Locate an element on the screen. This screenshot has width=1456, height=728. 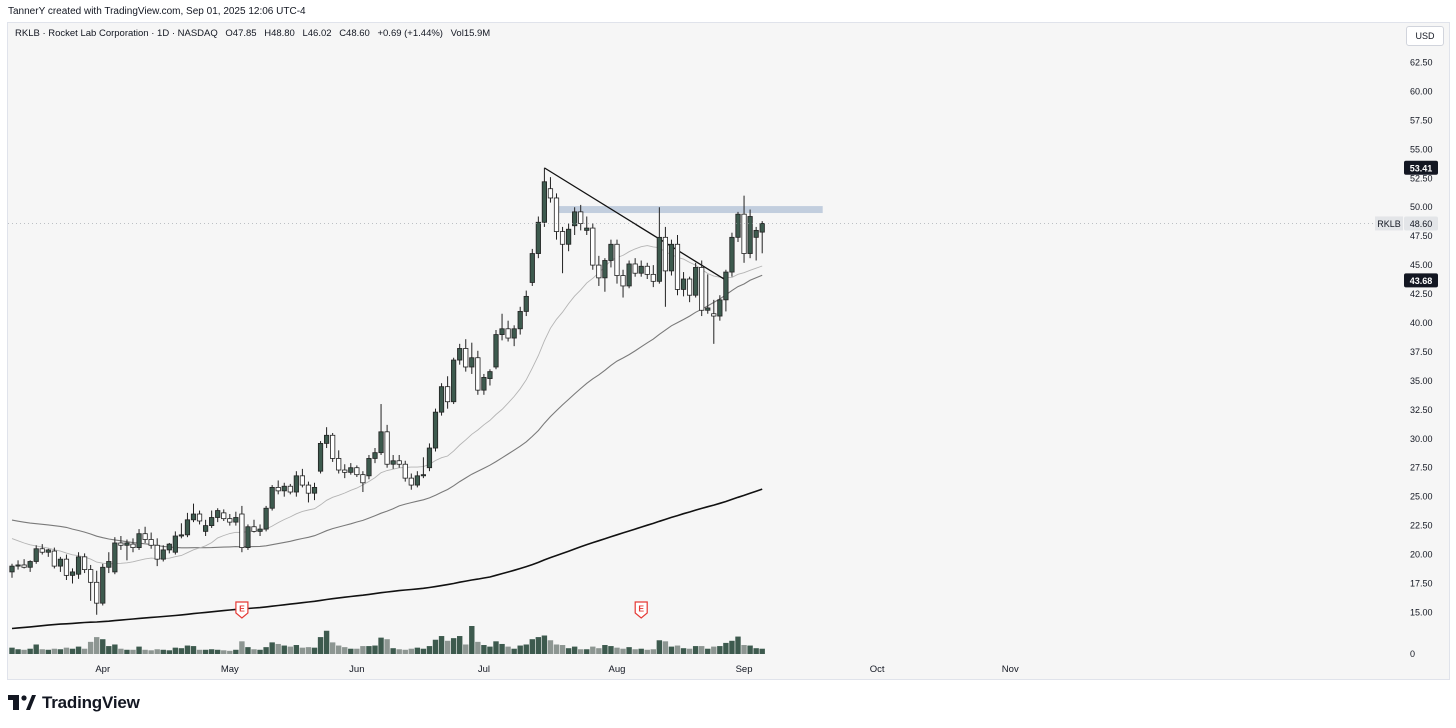
trendline is located at coordinates (635, 224).